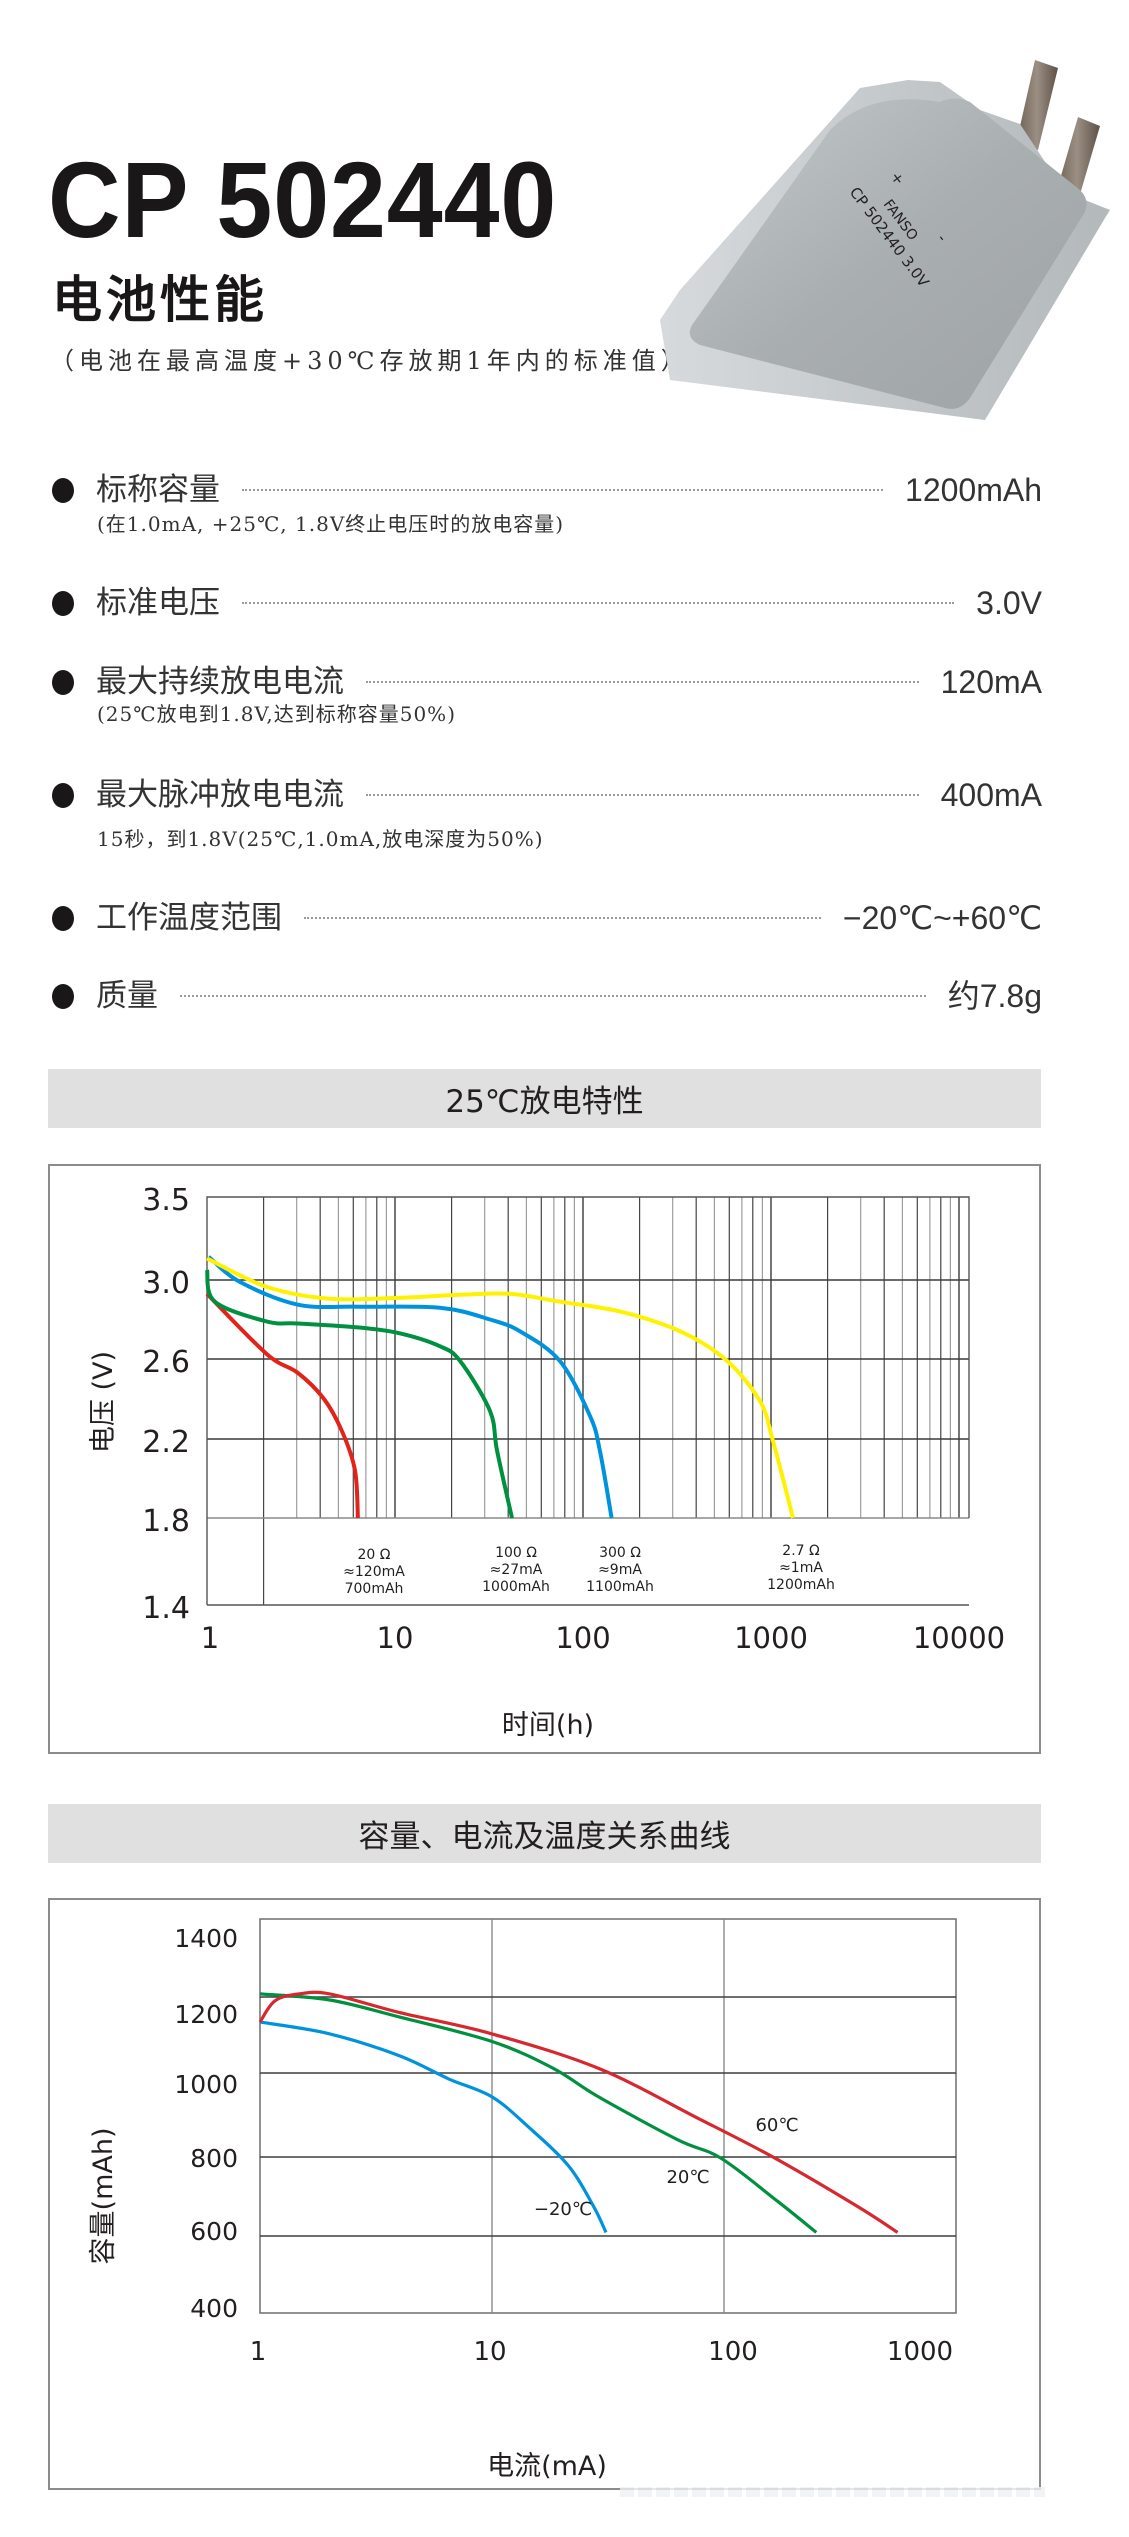 This screenshot has width=1129, height=2537. What do you see at coordinates (189, 918) in the screenshot?
I see `spec-label: 工作温度范围` at bounding box center [189, 918].